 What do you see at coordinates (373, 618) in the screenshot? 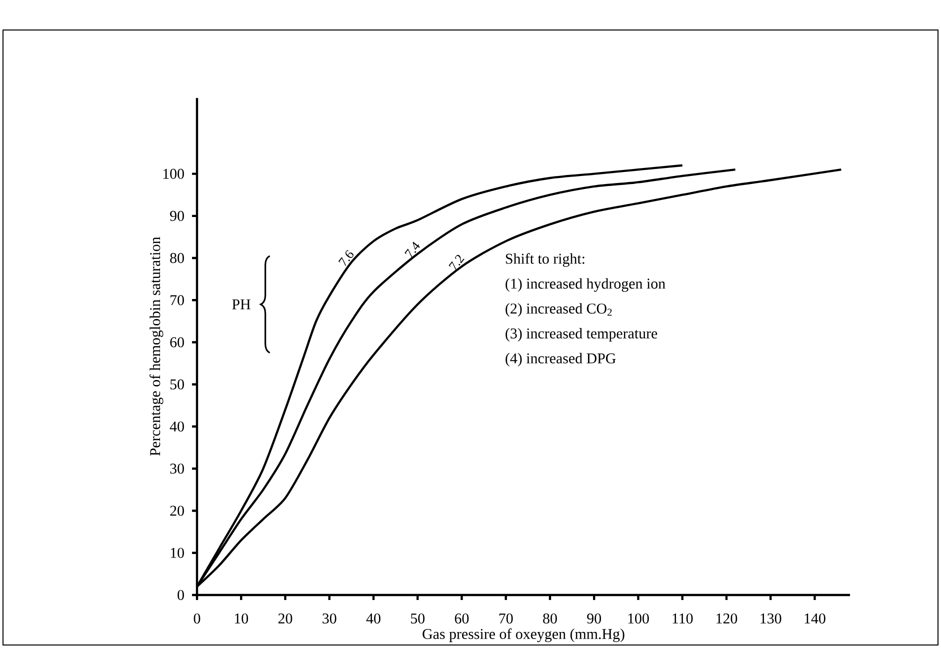
I see `x-tick-label: 40` at bounding box center [373, 618].